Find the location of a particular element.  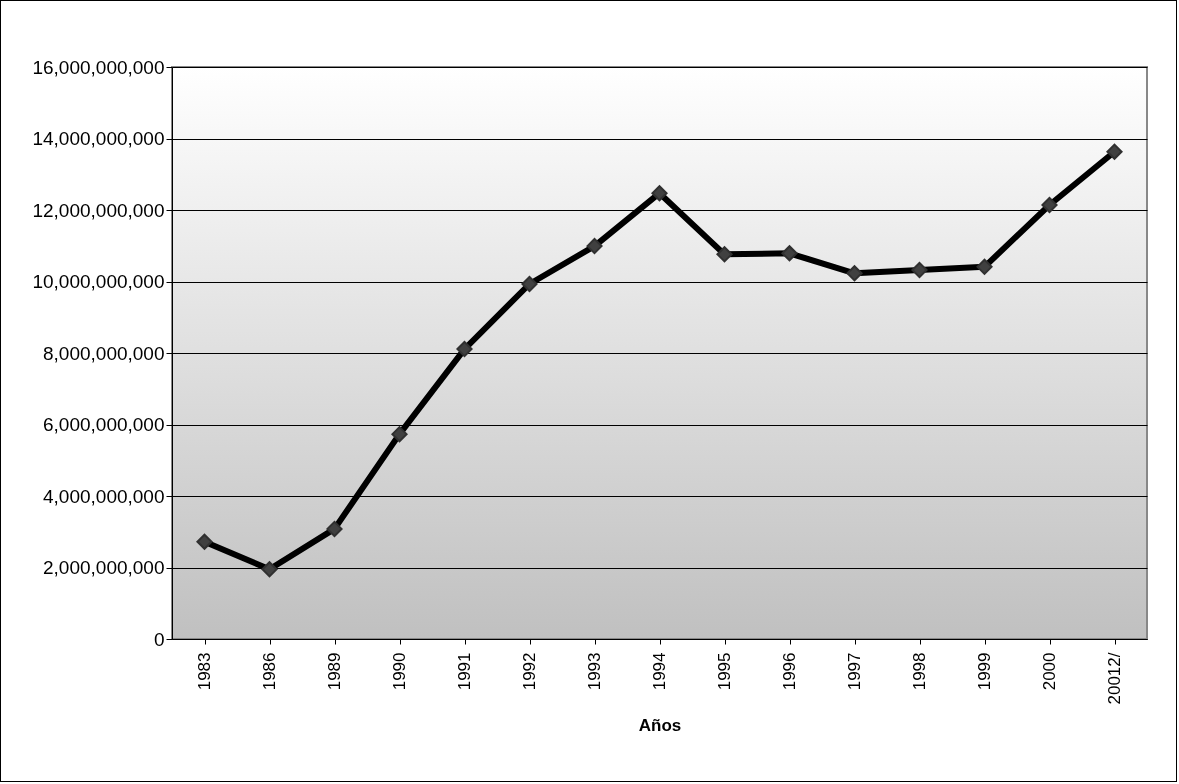

x-tick-label: 1989 is located at coordinates (334, 671).